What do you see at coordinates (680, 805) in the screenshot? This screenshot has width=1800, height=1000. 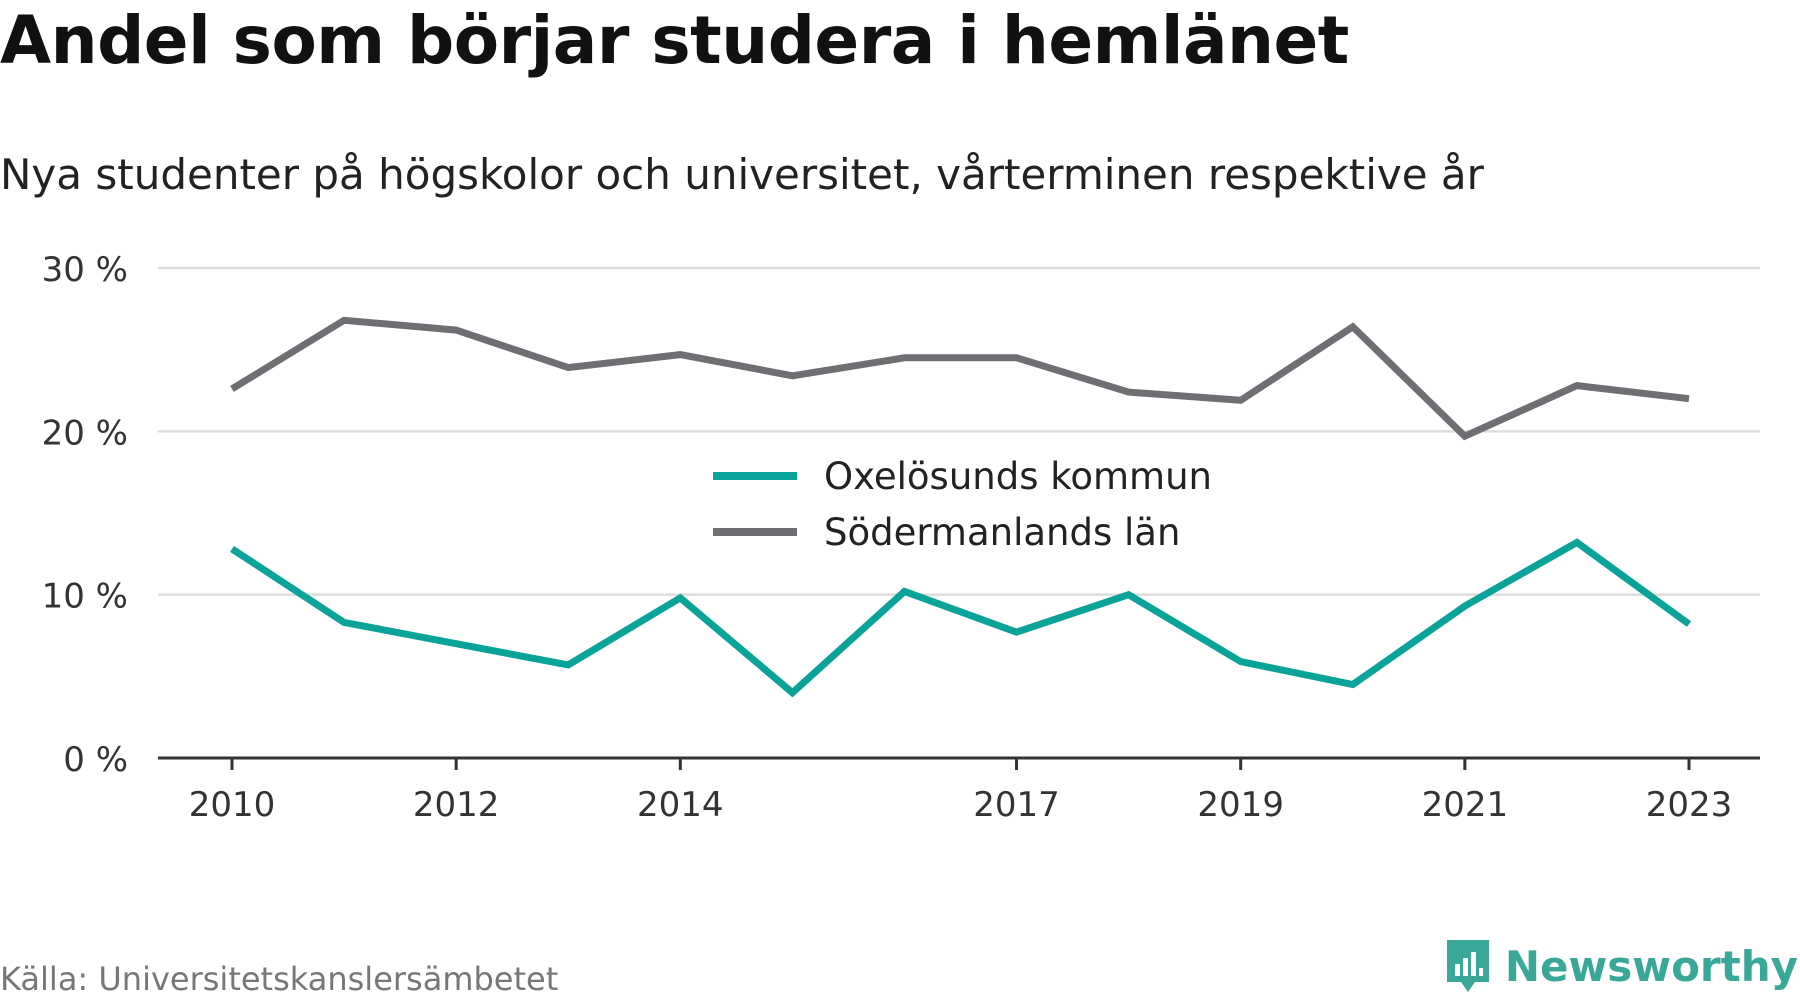 I see `x-tick-label: 2014` at bounding box center [680, 805].